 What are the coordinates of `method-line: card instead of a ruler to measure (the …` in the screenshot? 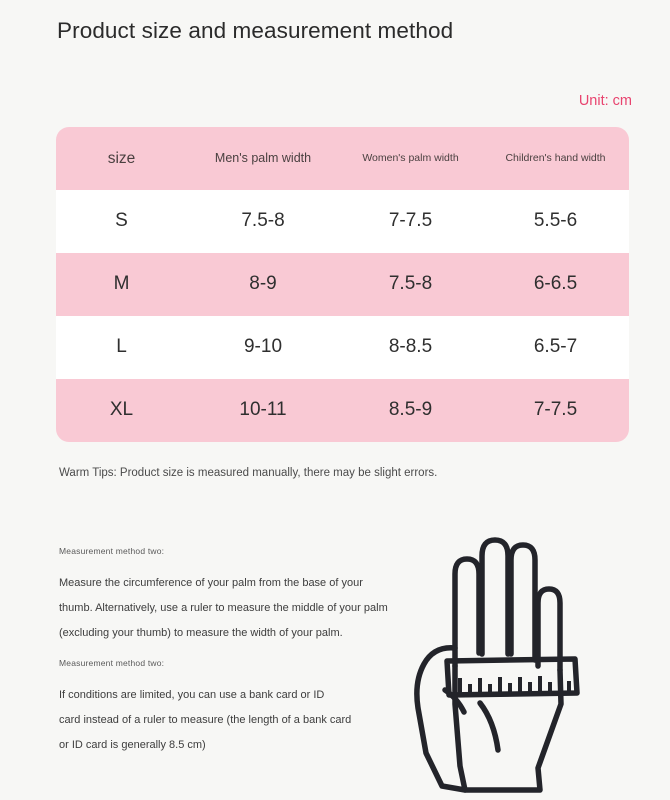 It's located at (205, 720).